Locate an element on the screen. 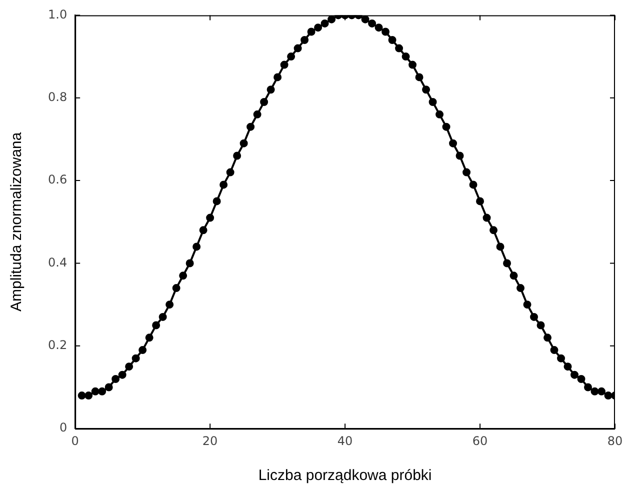 Image resolution: width=631 pixels, height=493 pixels. x-tick-label: 40 is located at coordinates (345, 441).